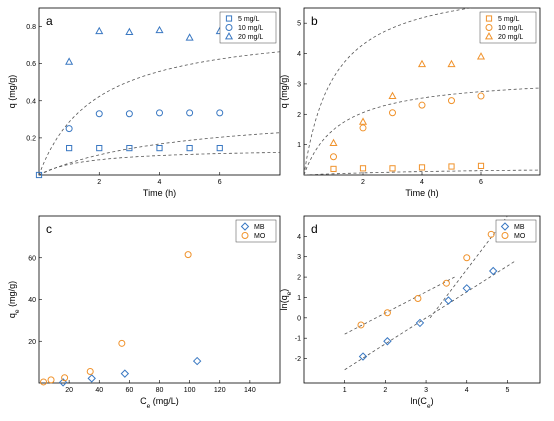 The height and width of the screenshot is (421, 554). I want to click on x-axis-label: Time (h), so click(421, 193).